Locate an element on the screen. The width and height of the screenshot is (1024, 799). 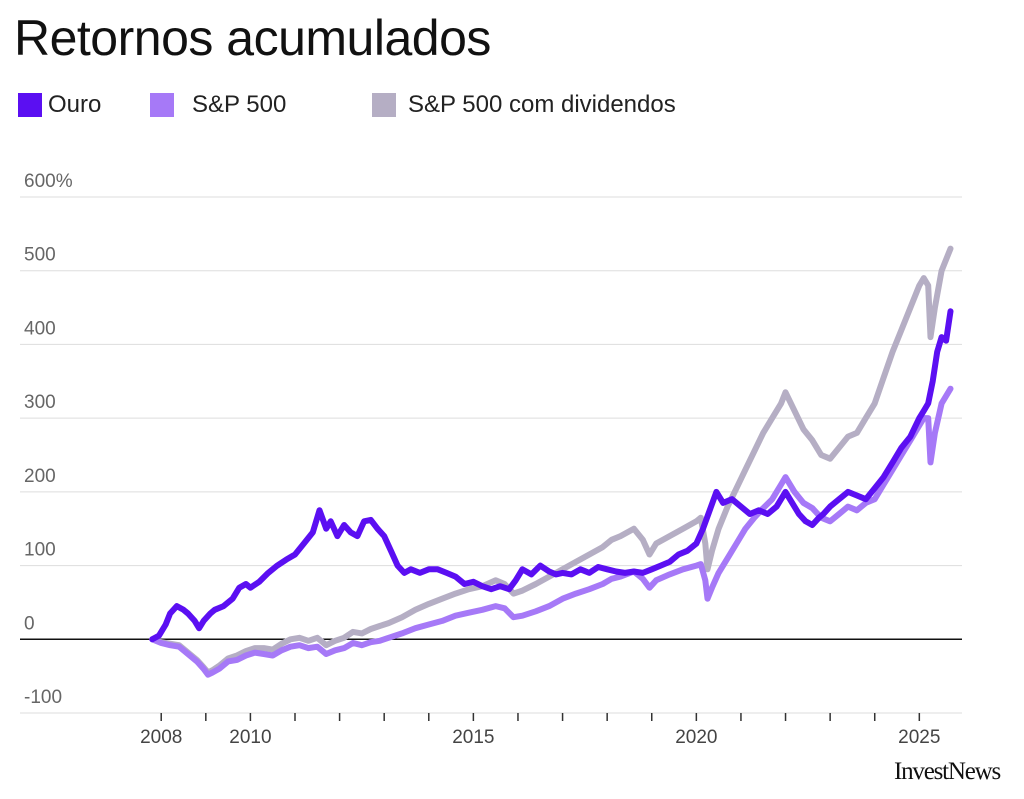
x-tick-label: 2010 is located at coordinates (250, 737).